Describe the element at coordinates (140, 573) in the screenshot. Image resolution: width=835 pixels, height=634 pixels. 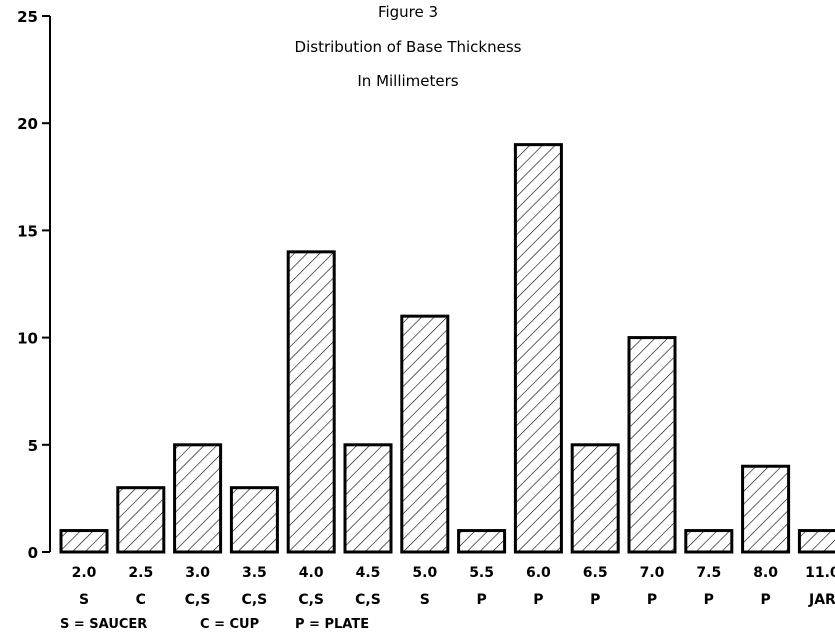
I see `x-category-label: 2.5` at that location.